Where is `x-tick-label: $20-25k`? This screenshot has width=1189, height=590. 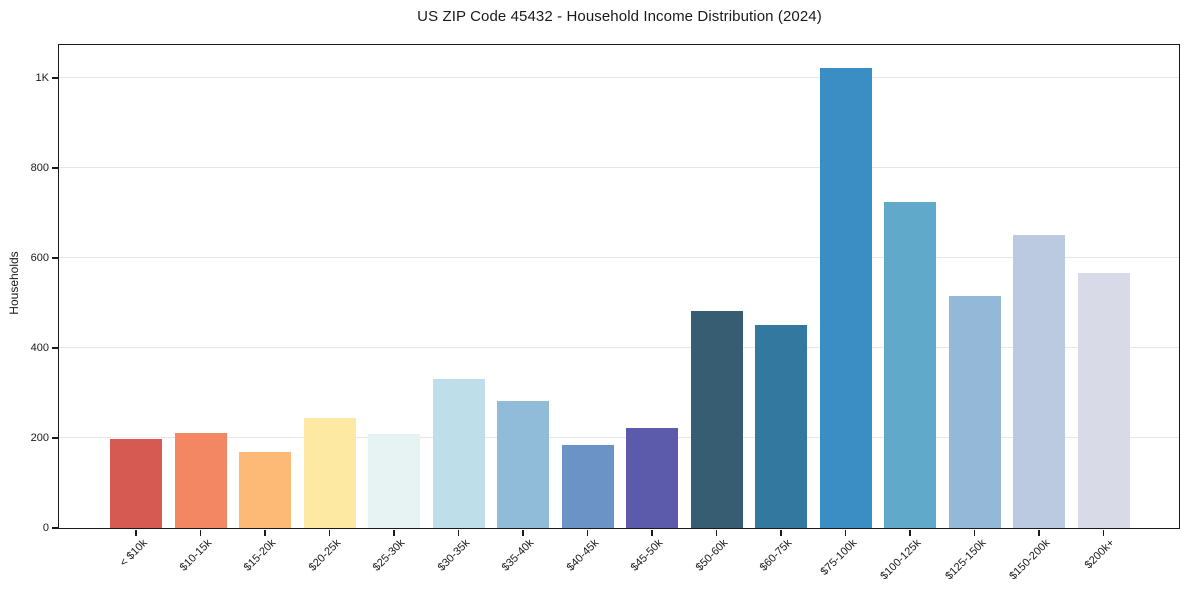 x-tick-label: $20-25k is located at coordinates (324, 555).